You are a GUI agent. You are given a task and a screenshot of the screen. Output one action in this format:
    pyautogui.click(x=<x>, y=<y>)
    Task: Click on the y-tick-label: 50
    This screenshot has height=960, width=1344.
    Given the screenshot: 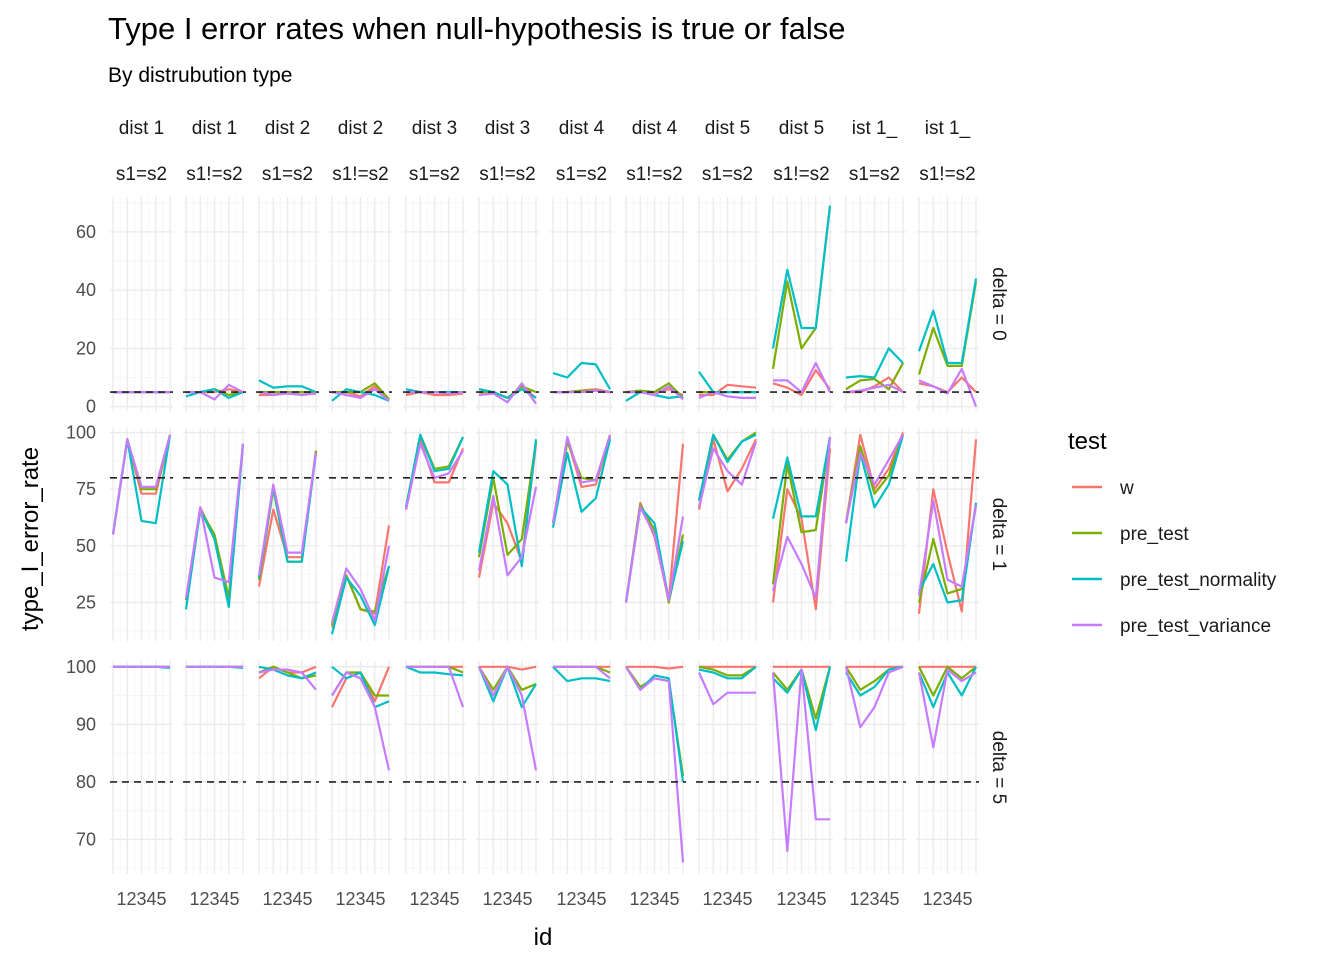 What is the action you would take?
    pyautogui.click(x=86, y=546)
    